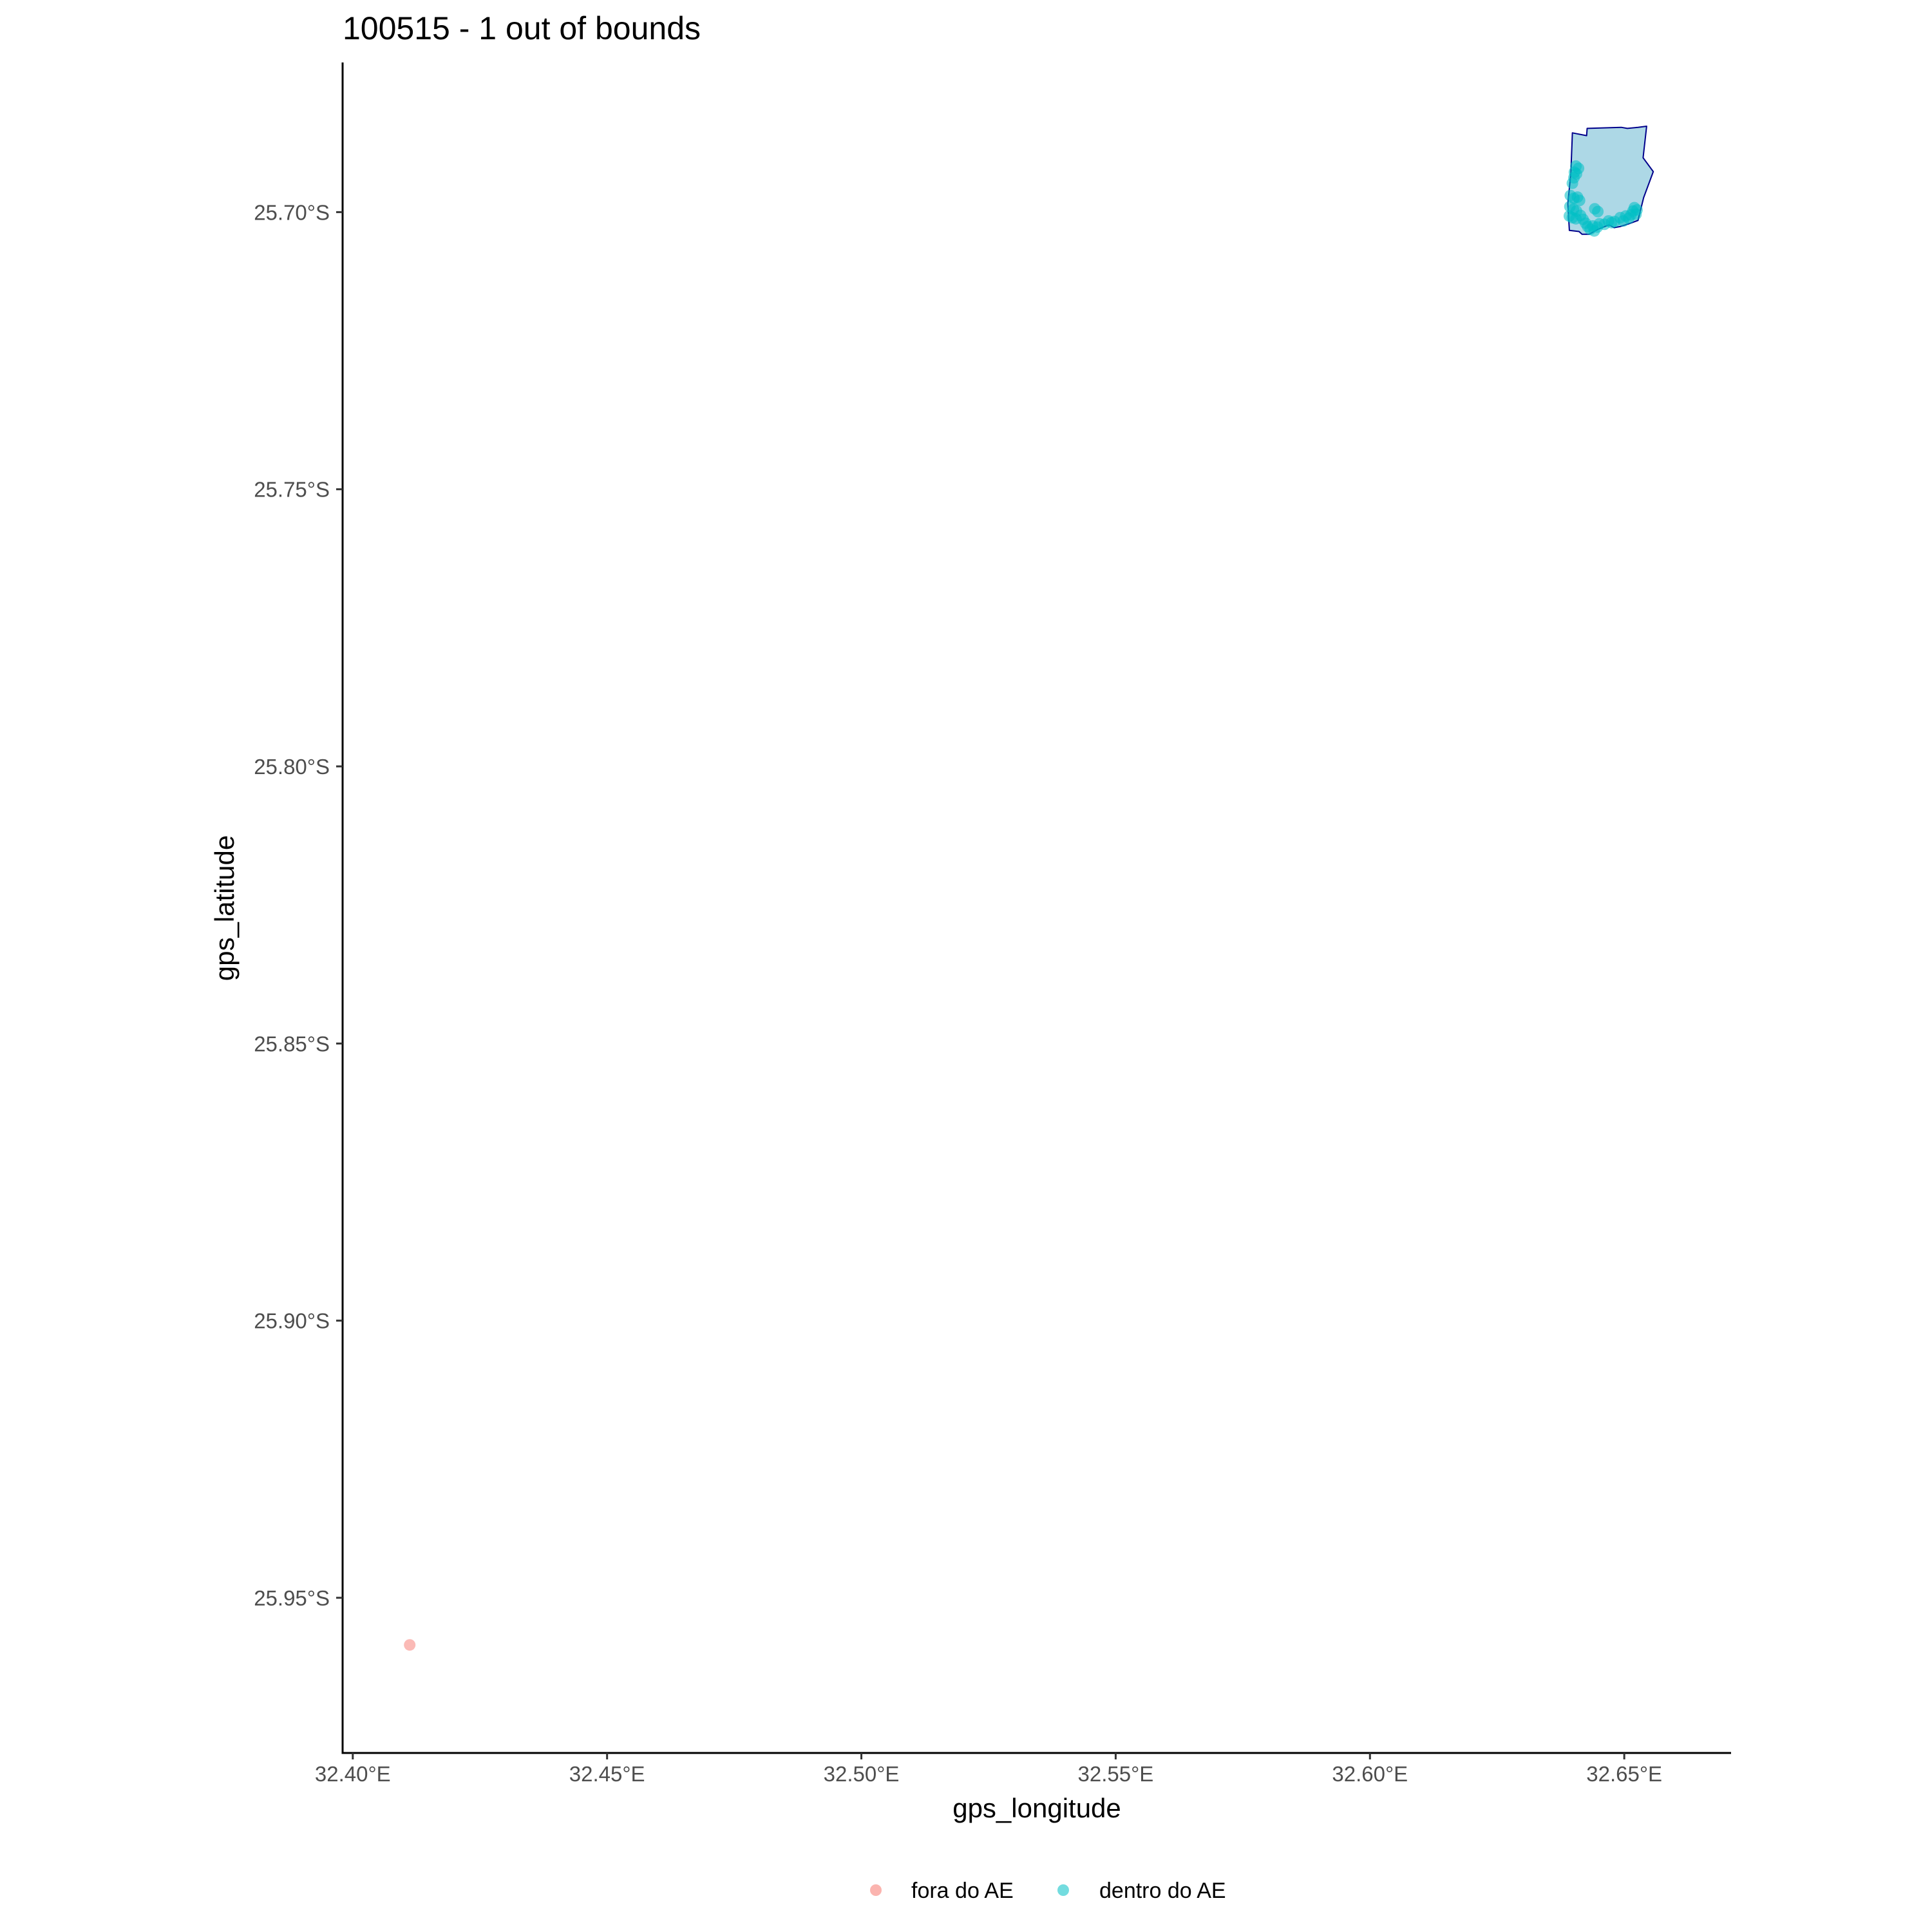 This screenshot has height=1932, width=1932. What do you see at coordinates (292, 1598) in the screenshot?
I see `y-tick-label: 25.95°S` at bounding box center [292, 1598].